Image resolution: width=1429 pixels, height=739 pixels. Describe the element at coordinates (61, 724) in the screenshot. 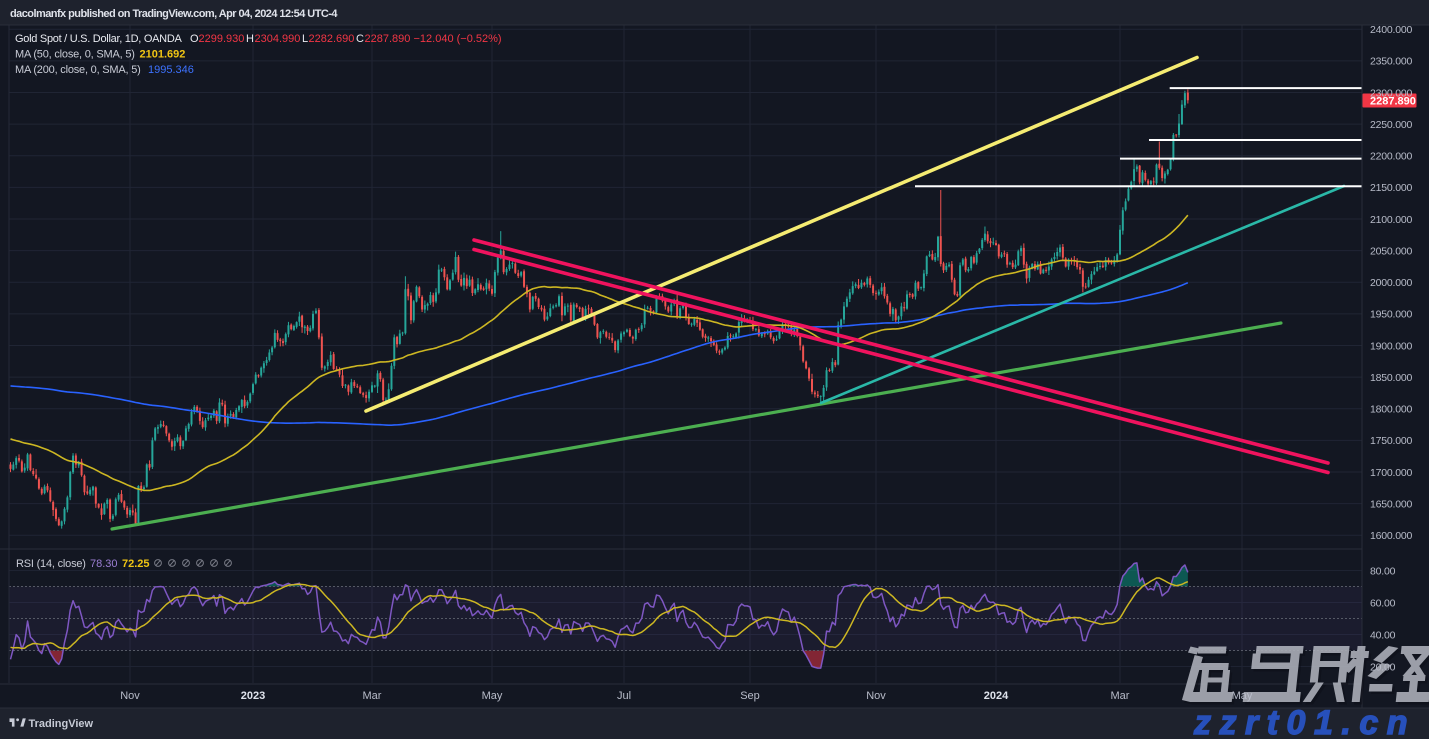

I see `svg-text: TradingView` at that location.